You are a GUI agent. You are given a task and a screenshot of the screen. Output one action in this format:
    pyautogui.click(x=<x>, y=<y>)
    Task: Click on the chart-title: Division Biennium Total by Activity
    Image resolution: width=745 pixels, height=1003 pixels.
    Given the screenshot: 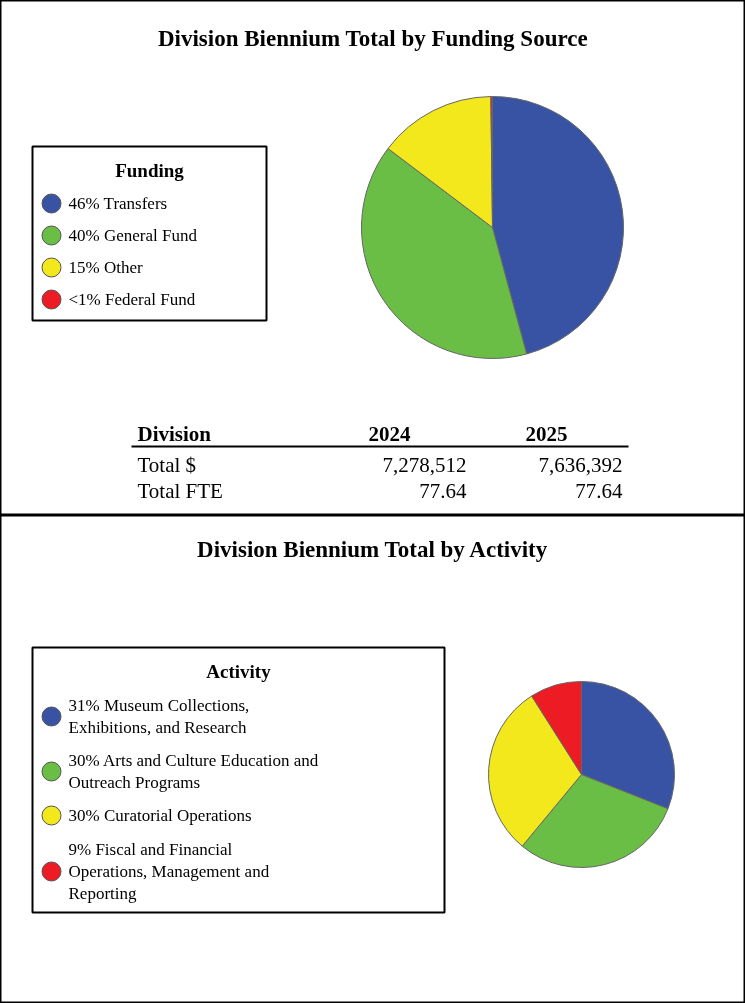 What is the action you would take?
    pyautogui.click(x=372, y=549)
    